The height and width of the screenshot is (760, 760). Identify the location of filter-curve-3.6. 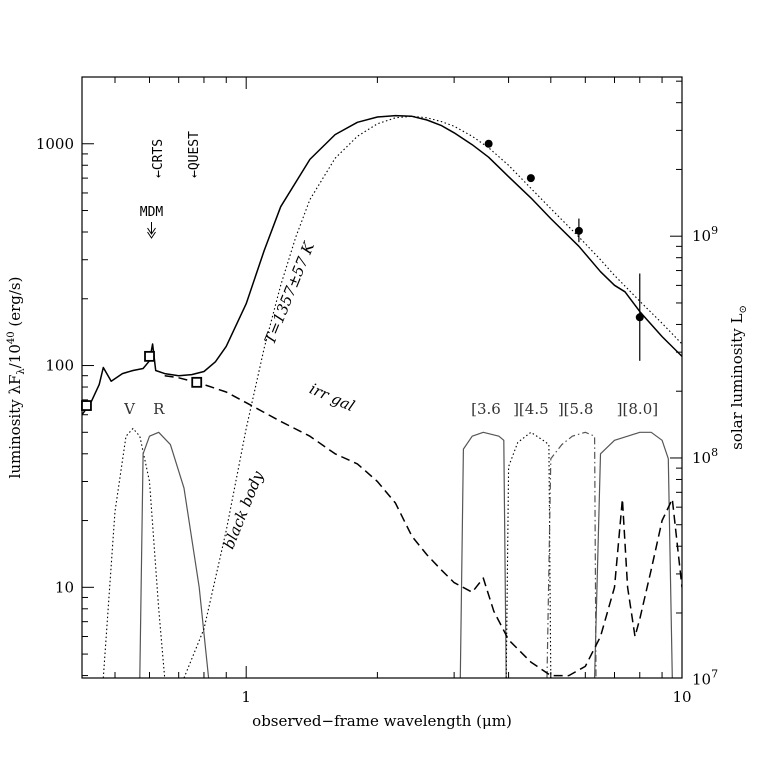
(483, 554).